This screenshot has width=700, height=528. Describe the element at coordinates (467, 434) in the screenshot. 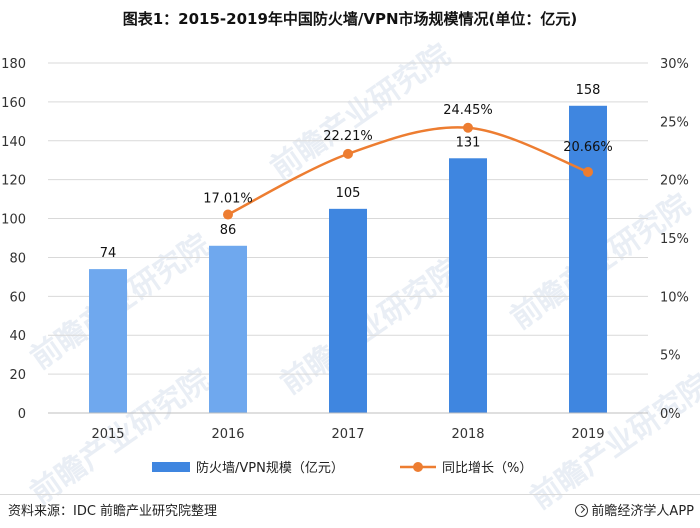

I see `x-tick-label: 2018` at that location.